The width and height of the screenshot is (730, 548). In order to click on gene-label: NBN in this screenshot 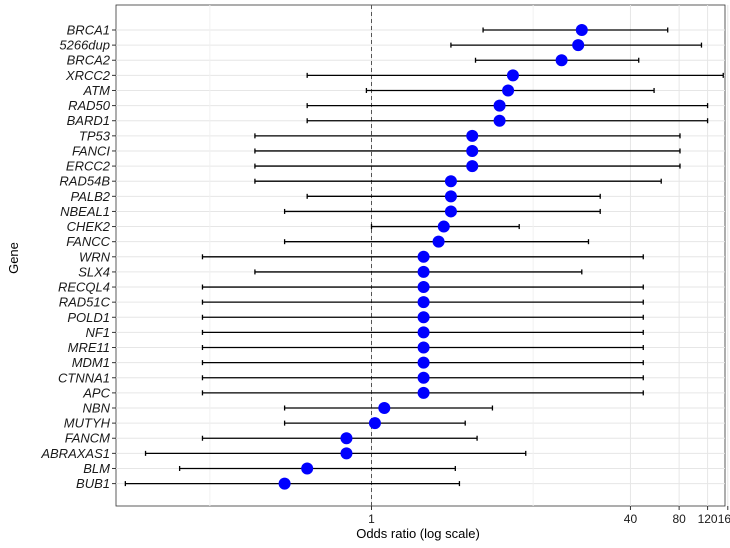, I will do `click(97, 408)`.